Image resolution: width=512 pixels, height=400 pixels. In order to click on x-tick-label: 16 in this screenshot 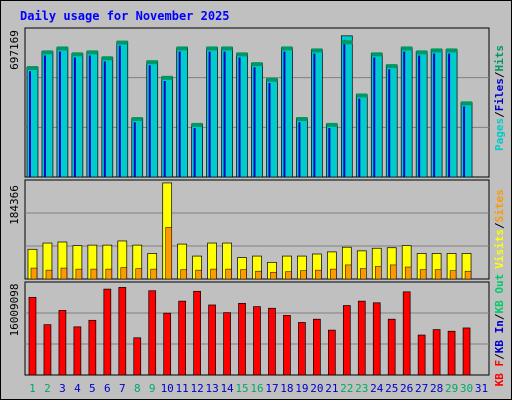, I will do `click(256, 388)`.